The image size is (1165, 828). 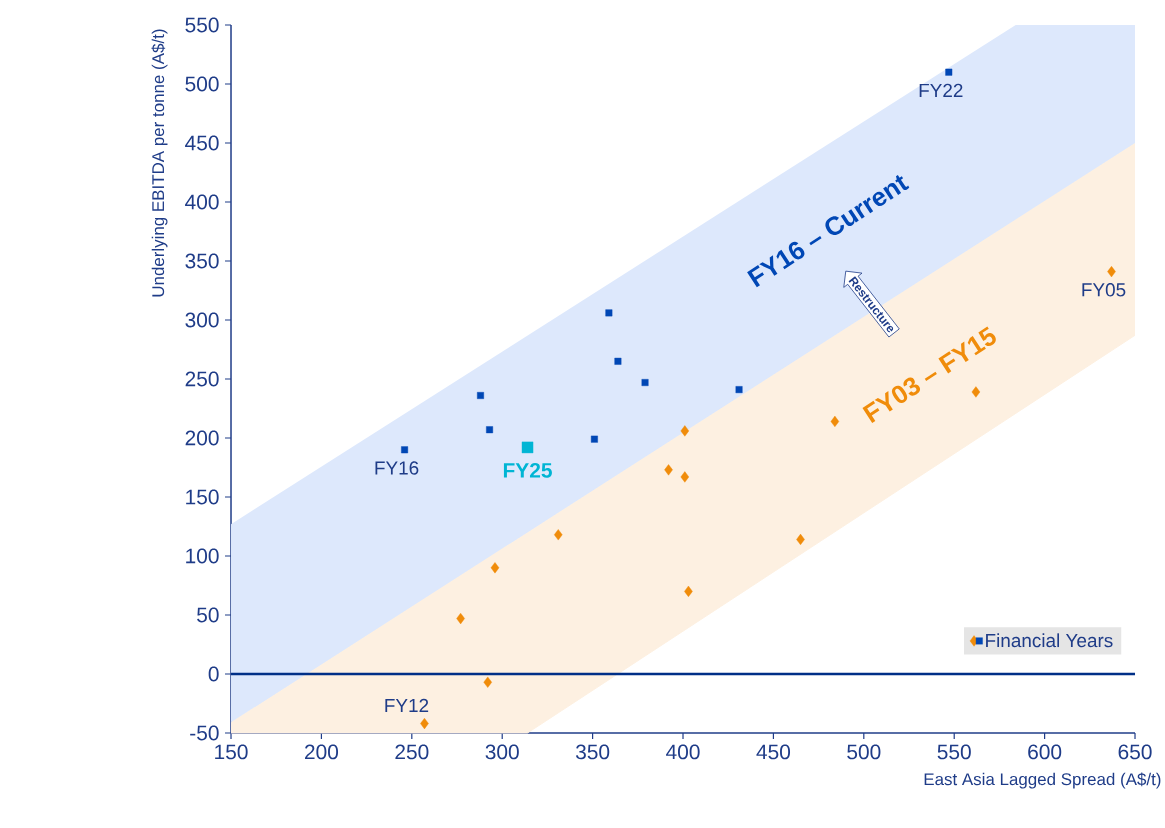 I want to click on y-tick-label: 200, so click(x=202, y=438).